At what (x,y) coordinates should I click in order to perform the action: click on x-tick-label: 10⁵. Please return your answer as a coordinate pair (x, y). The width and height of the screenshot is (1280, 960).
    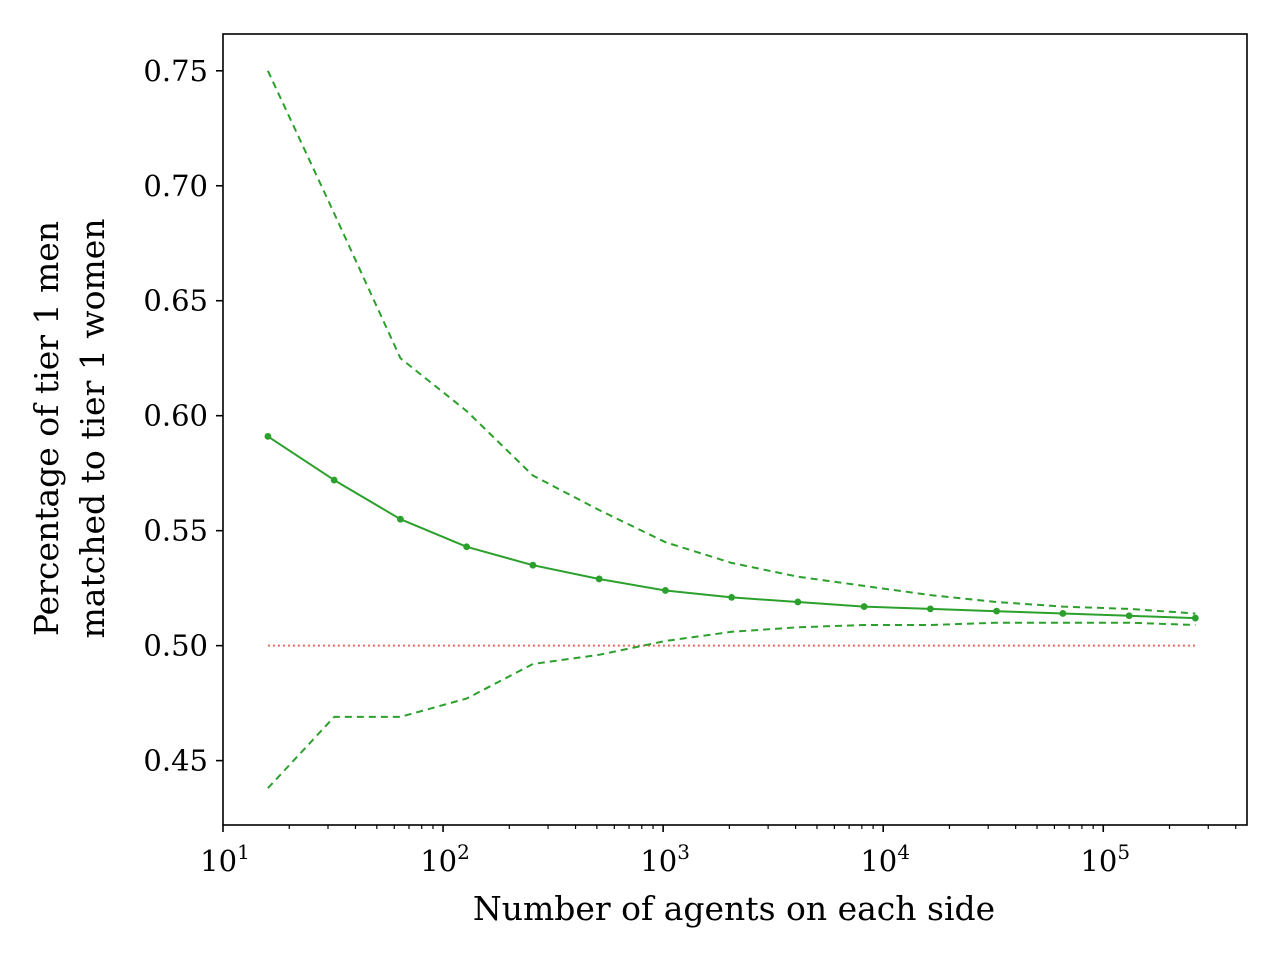
    Looking at the image, I should click on (1105, 859).